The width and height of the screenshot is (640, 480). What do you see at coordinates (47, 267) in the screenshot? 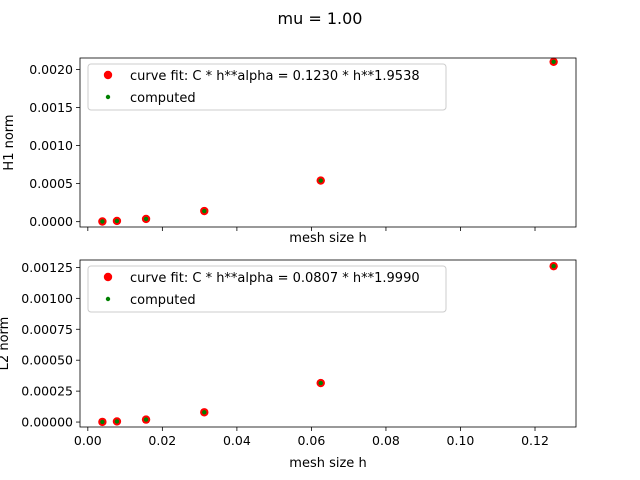
I see `y-tick-label: 0.00125` at bounding box center [47, 267].